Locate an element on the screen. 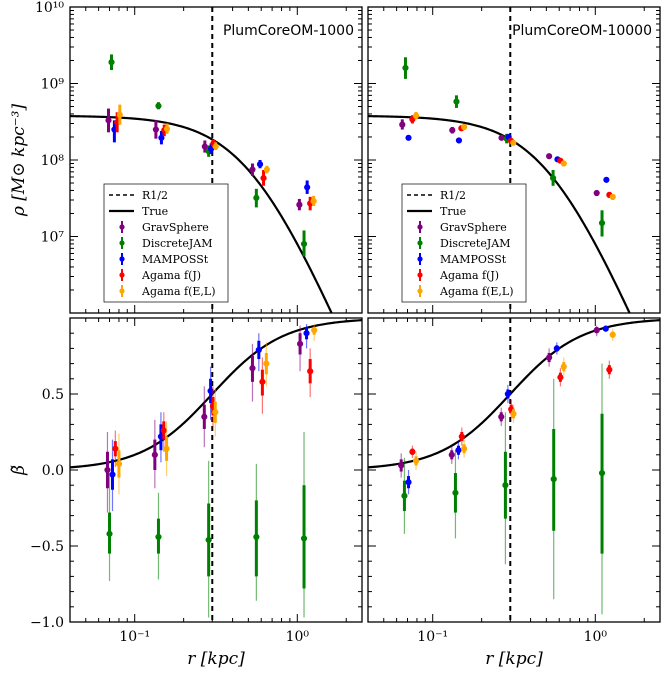 The width and height of the screenshot is (664, 674). legend-label: GravSphere is located at coordinates (473, 227).